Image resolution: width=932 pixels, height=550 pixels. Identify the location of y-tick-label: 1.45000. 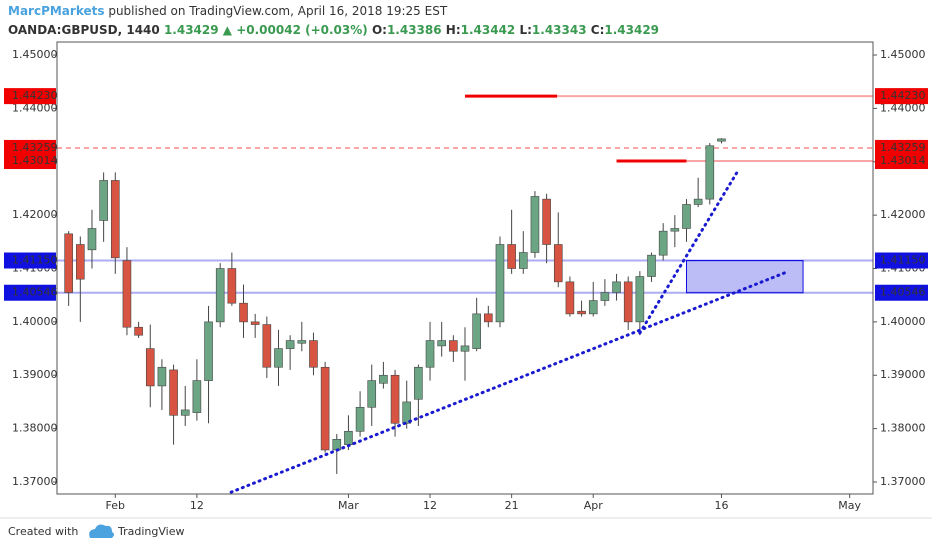
(903, 54).